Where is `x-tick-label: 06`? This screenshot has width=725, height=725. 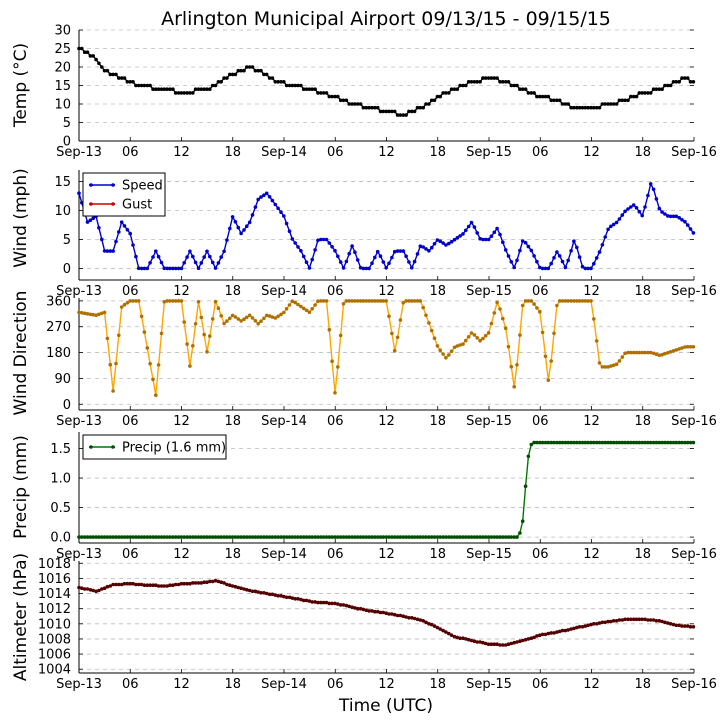
x-tick-label: 06 is located at coordinates (335, 152).